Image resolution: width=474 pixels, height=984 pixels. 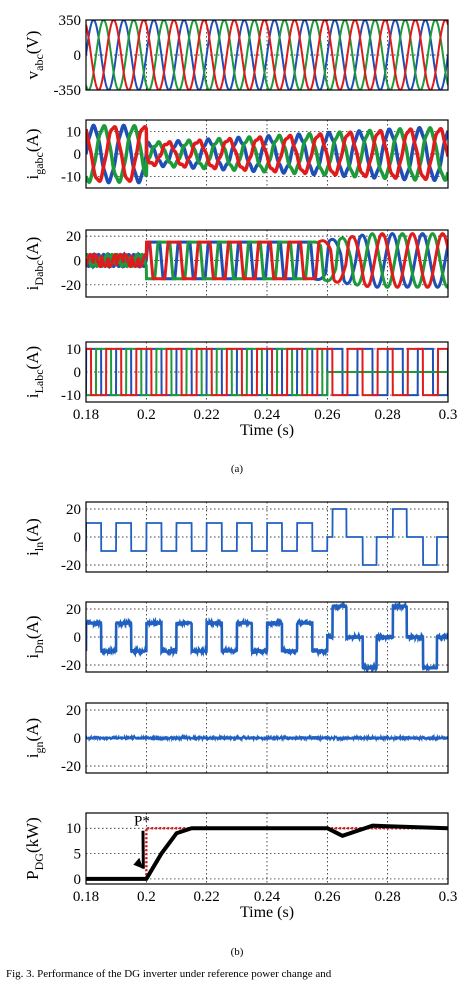 I want to click on ylabel-5: iln(A), so click(x=34, y=537).